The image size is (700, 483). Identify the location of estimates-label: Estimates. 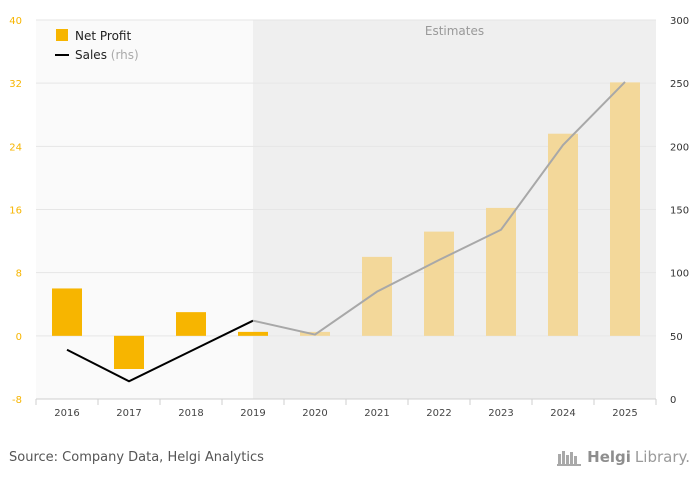
(454, 31).